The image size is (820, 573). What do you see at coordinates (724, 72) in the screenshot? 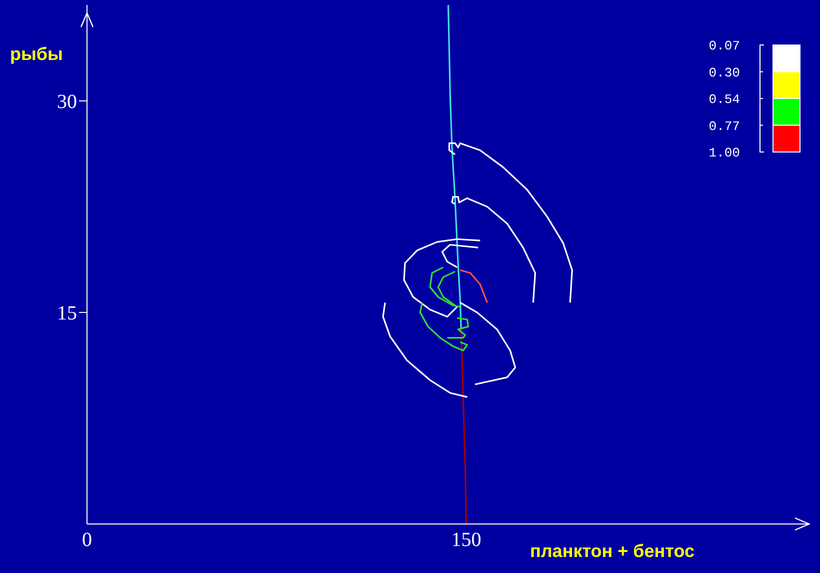
I see `annotation: 0.30` at bounding box center [724, 72].